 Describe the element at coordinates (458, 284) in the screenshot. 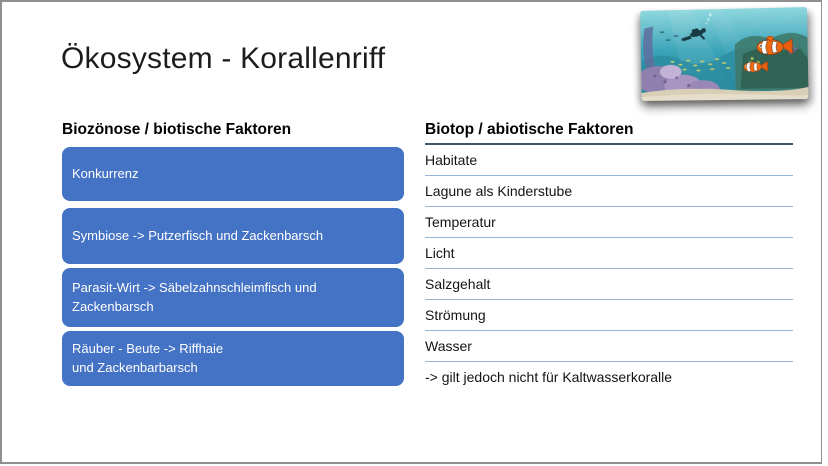

I see `abiotic-factor-label: Salzgehalt` at that location.